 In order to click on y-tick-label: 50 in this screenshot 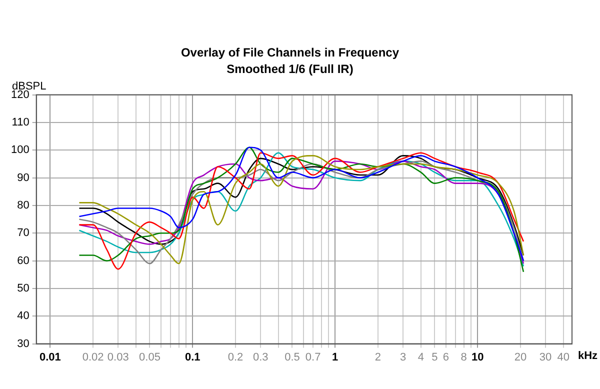, I will do `click(23, 288)`.